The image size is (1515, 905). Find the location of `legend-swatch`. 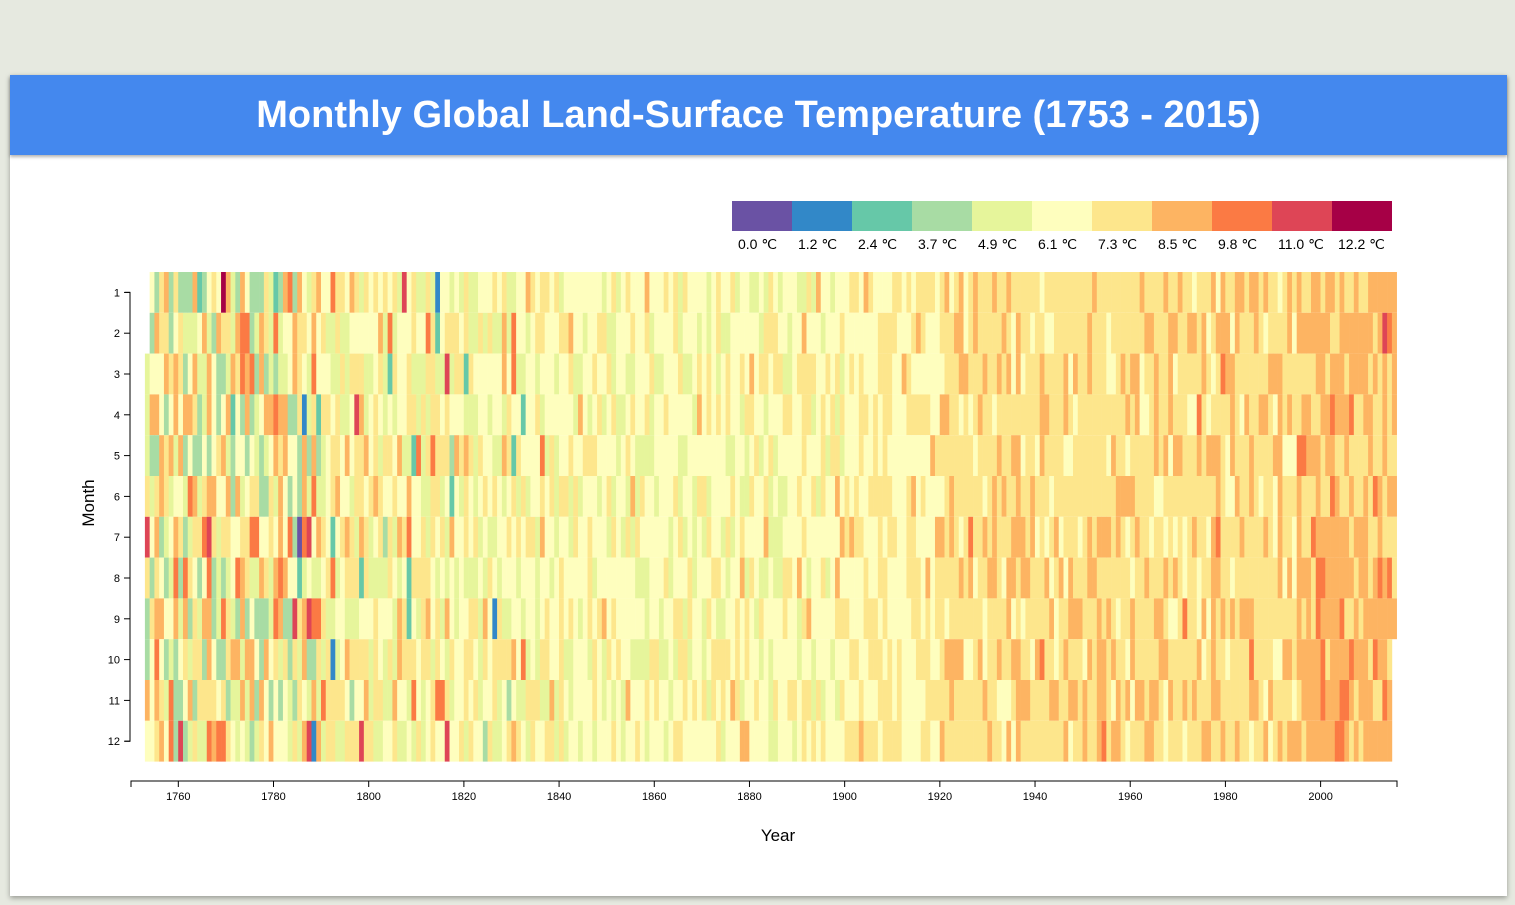

legend-swatch is located at coordinates (1182, 216).